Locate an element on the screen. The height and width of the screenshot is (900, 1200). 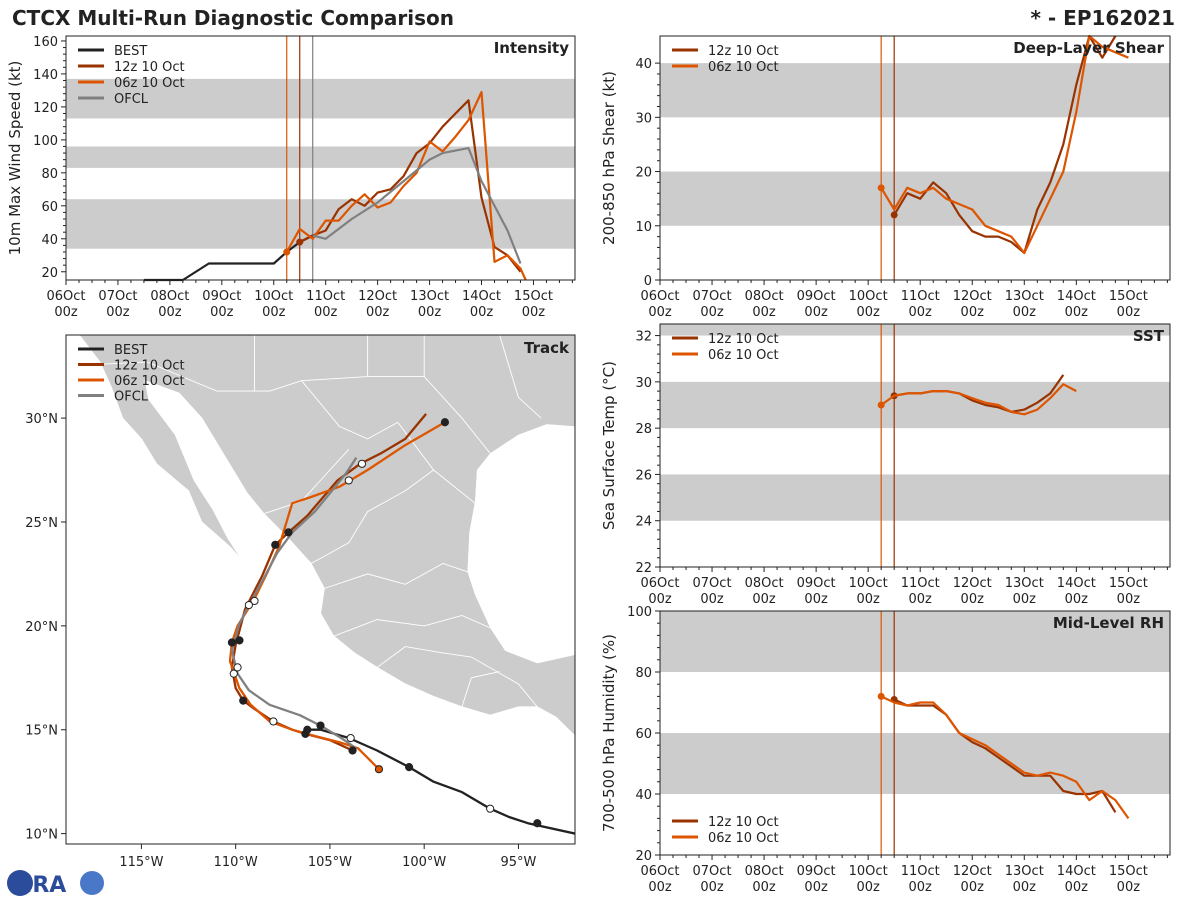
x-tick-label-date: 13Oct is located at coordinates (1024, 296).